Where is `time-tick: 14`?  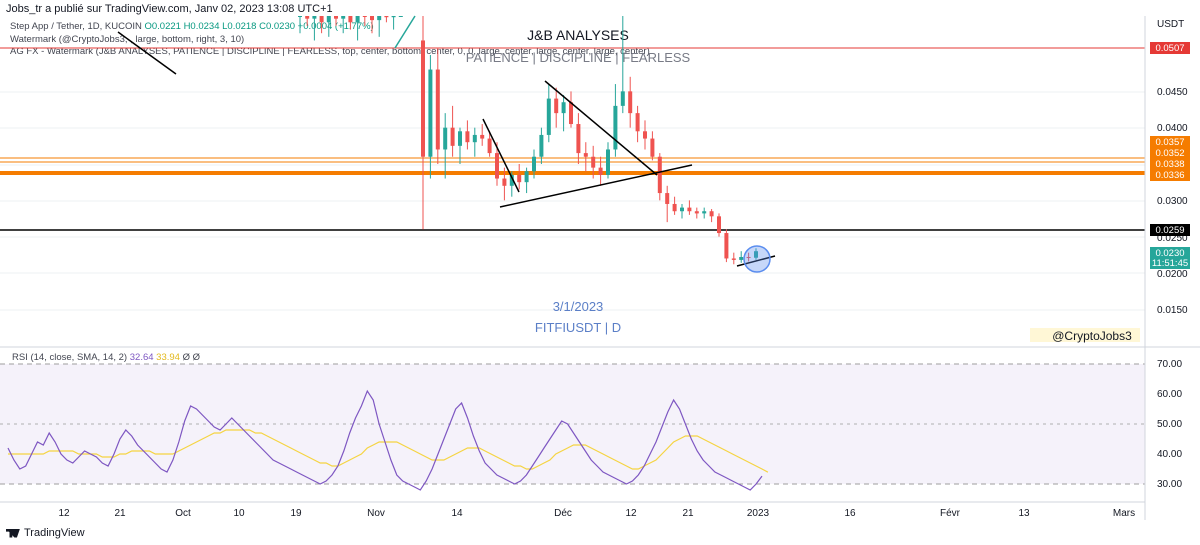
time-tick: 14 is located at coordinates (457, 513).